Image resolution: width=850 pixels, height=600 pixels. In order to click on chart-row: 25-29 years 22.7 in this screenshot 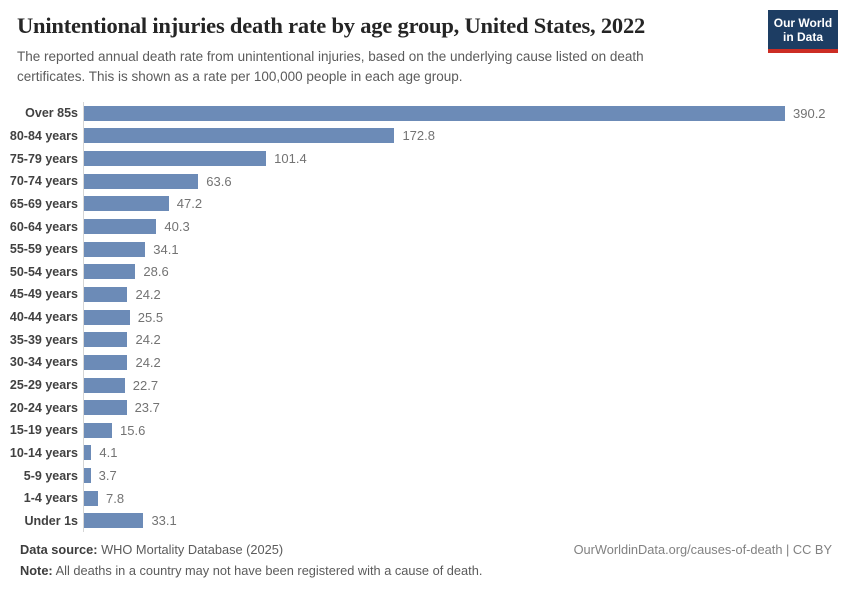, I will do `click(425, 385)`.